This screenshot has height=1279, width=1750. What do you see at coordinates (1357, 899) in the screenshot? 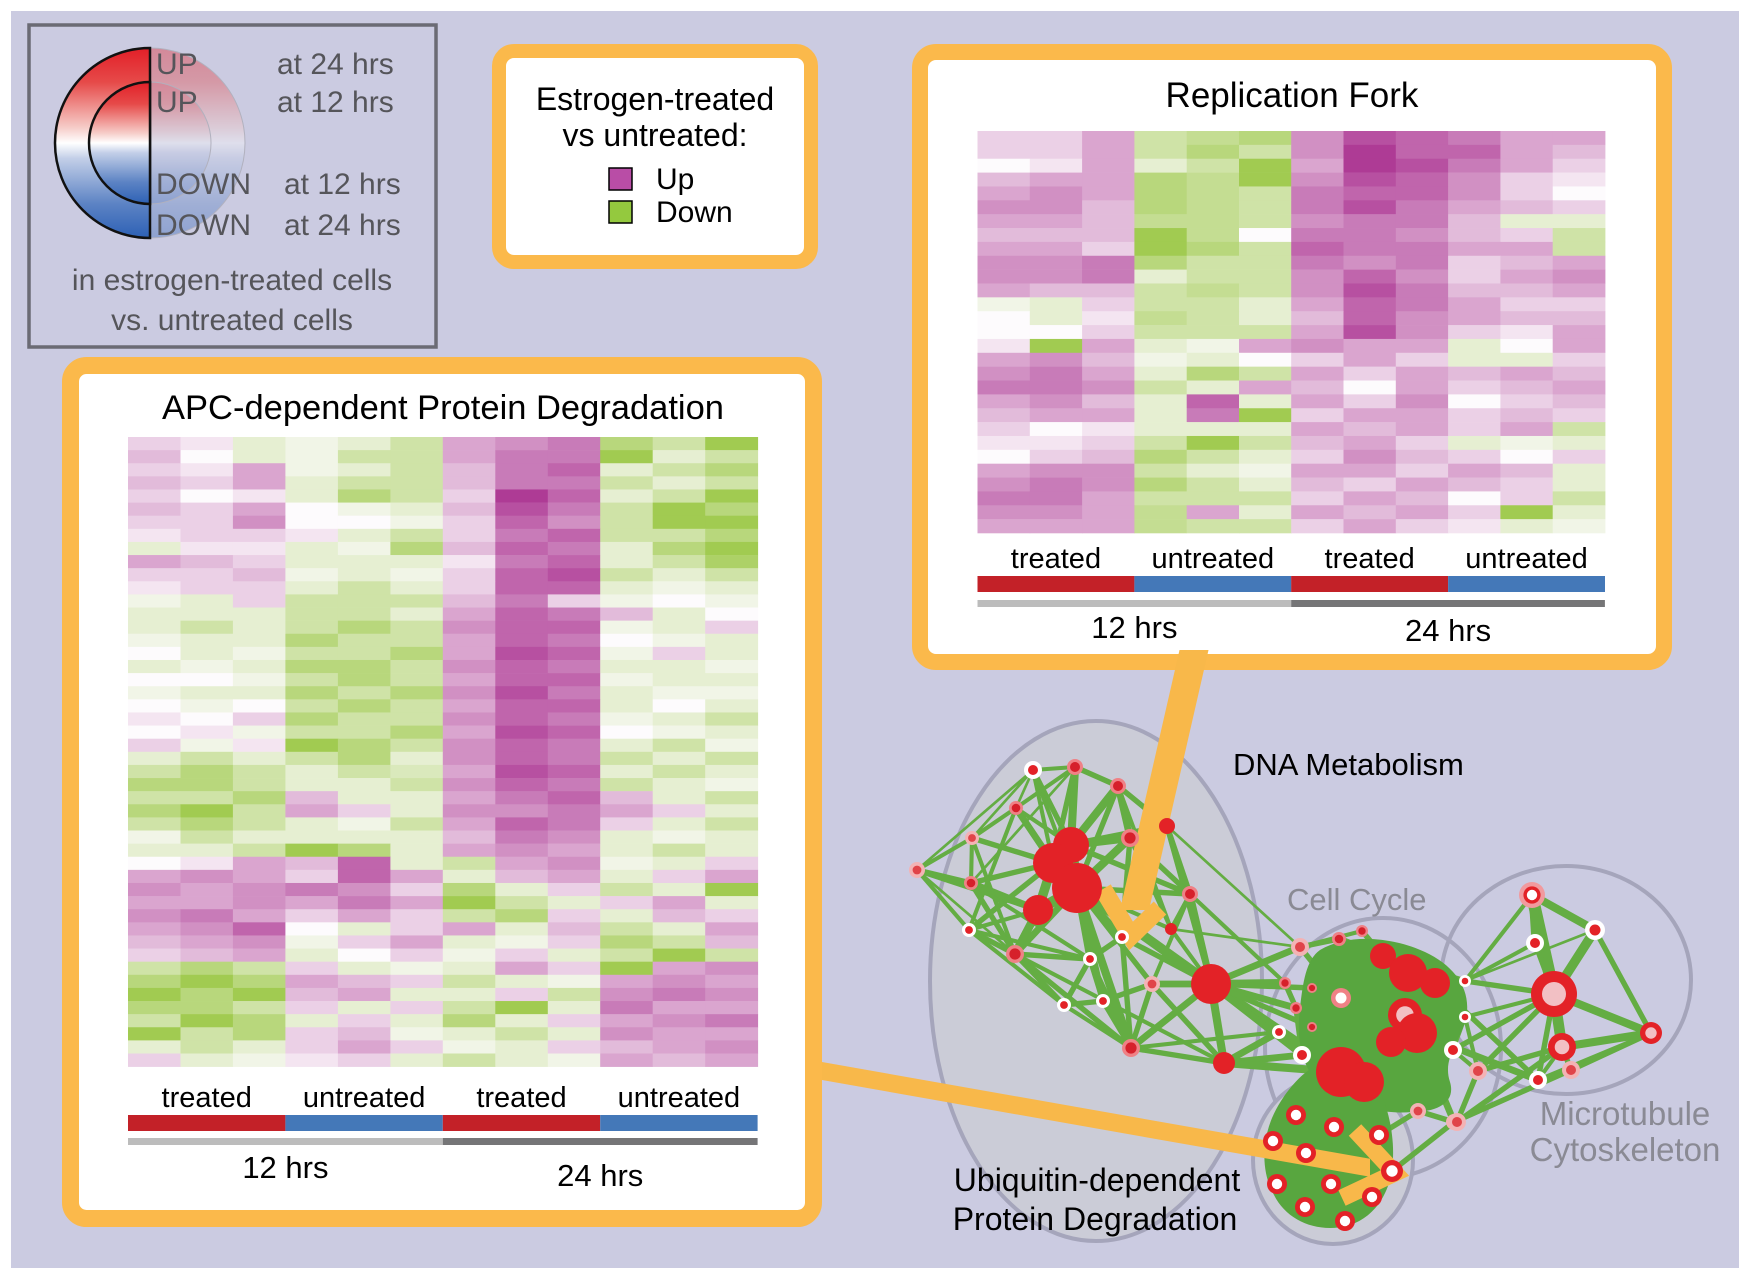
I see `svg-text: Cell Cycle` at bounding box center [1357, 899].